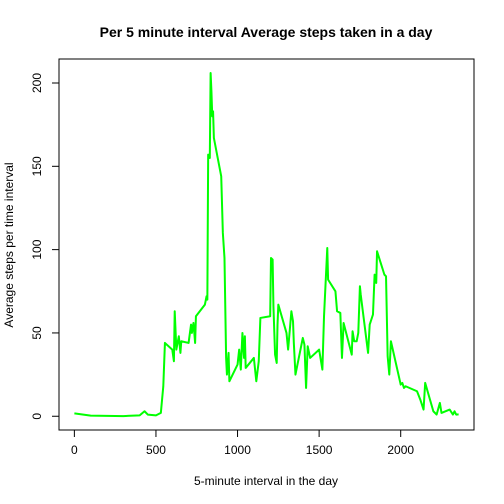 The height and width of the screenshot is (504, 504). I want to click on y-tick-label: 150, so click(37, 166).